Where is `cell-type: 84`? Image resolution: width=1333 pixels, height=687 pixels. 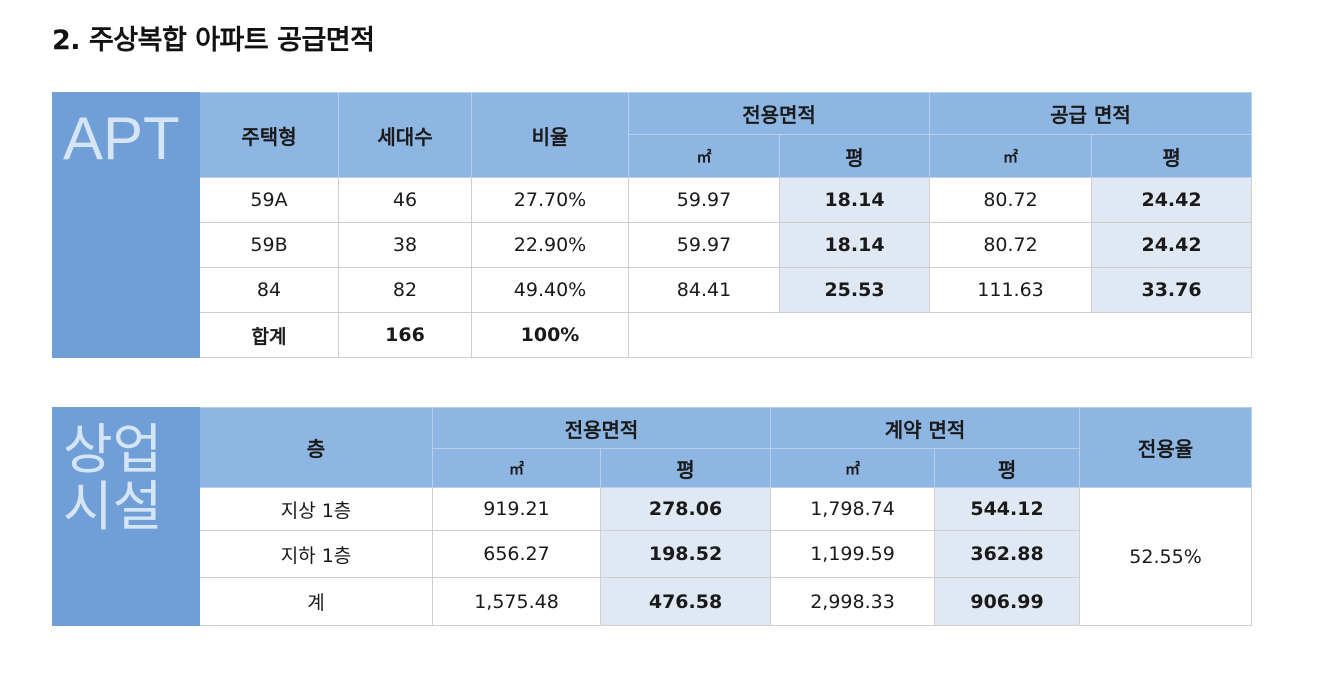
cell-type: 84 is located at coordinates (269, 290).